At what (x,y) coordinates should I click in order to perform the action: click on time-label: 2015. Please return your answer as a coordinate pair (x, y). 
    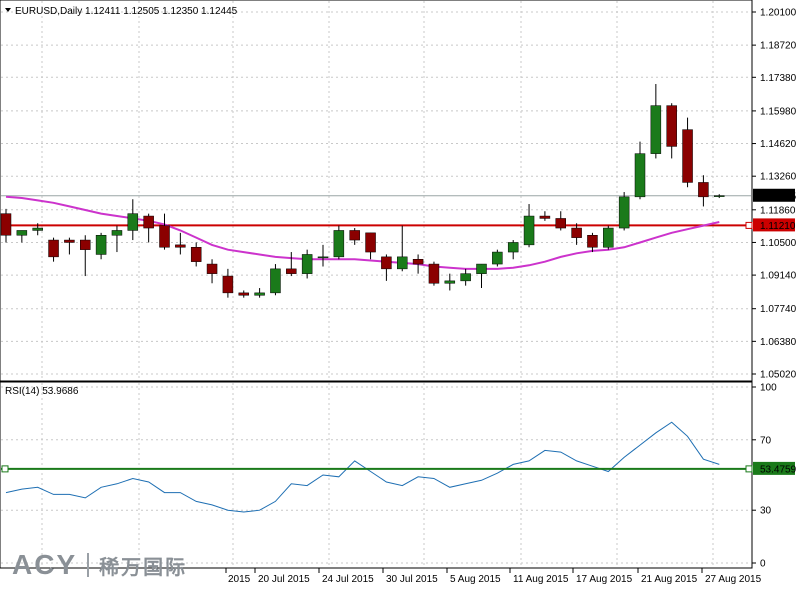
    Looking at the image, I should click on (239, 579).